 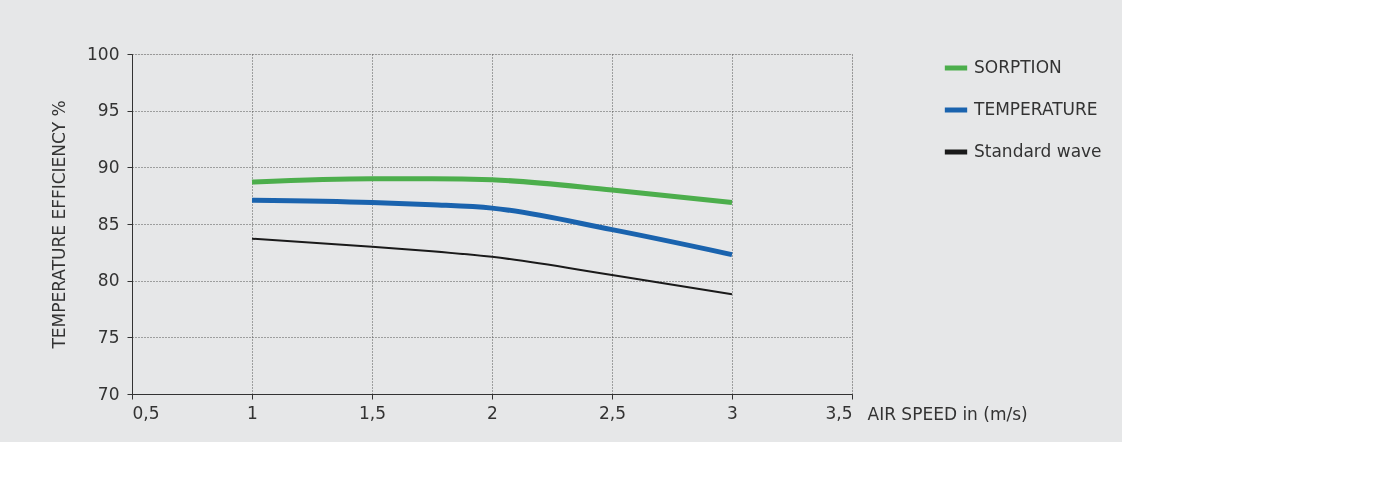 I want to click on y-tick-label: 95, so click(x=108, y=110).